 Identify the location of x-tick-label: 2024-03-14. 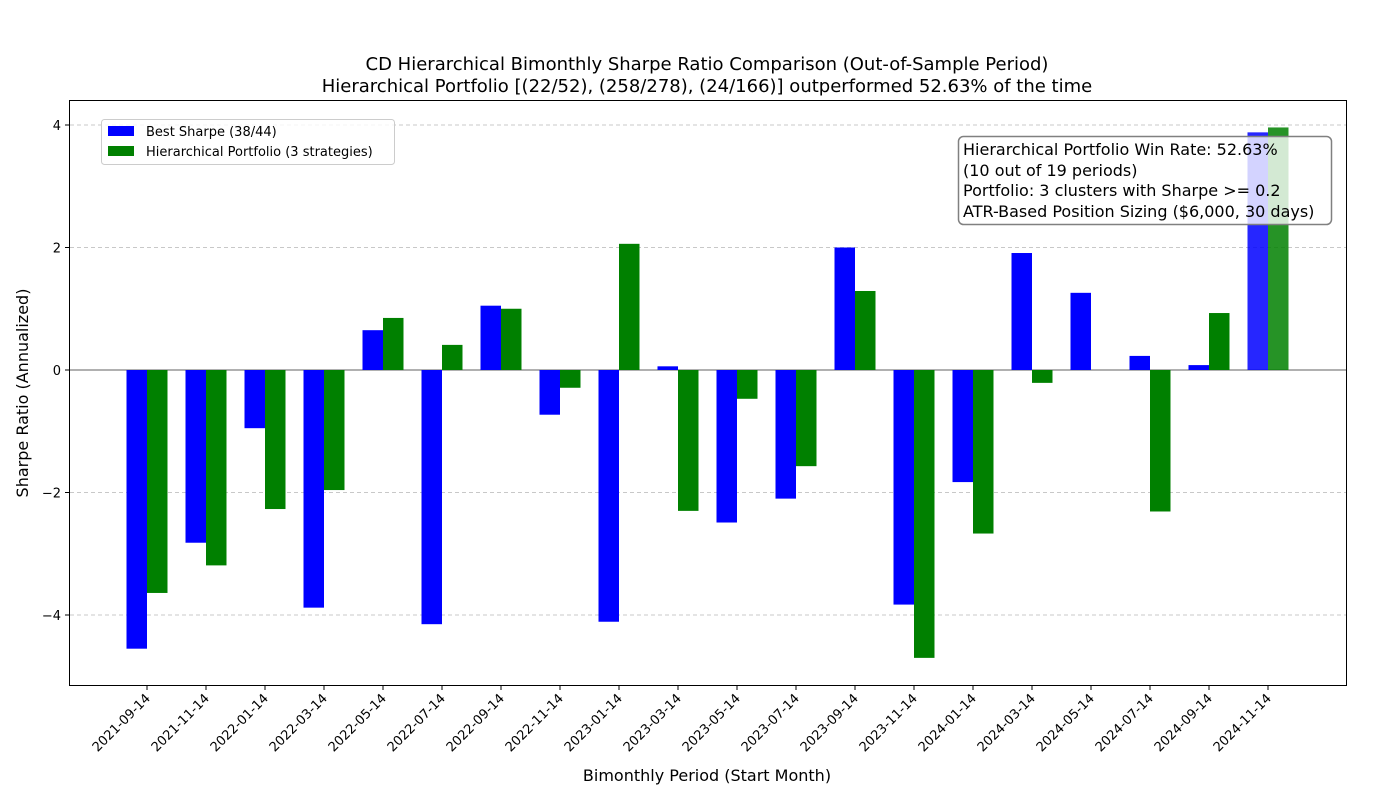
(1007, 723).